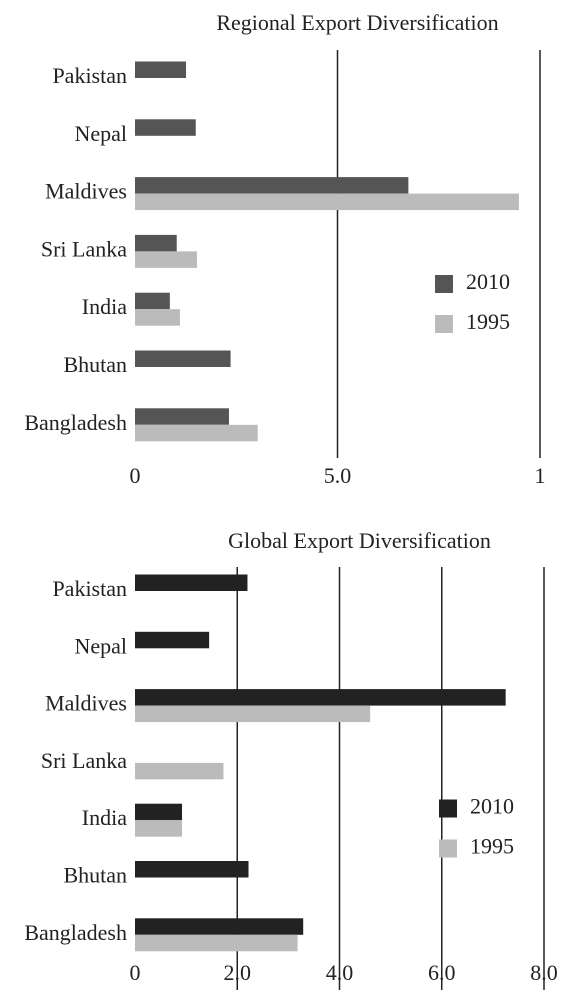 The height and width of the screenshot is (995, 561). What do you see at coordinates (338, 475) in the screenshot?
I see `x-tick-label: 5.0` at bounding box center [338, 475].